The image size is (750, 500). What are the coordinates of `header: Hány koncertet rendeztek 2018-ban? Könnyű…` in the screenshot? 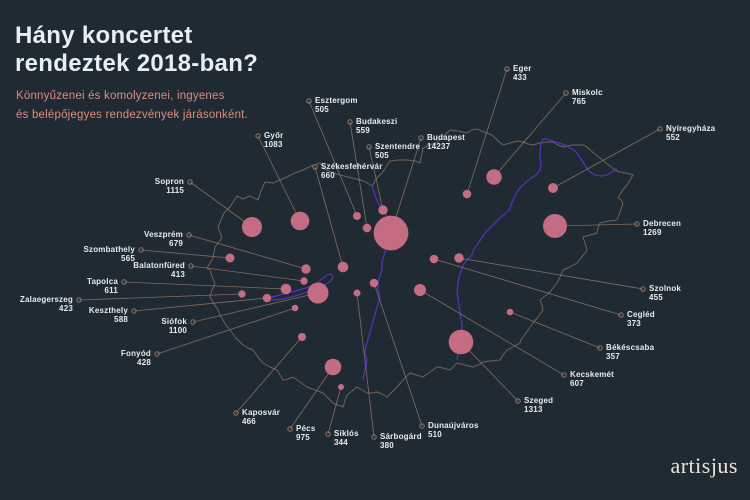 It's located at (136, 73).